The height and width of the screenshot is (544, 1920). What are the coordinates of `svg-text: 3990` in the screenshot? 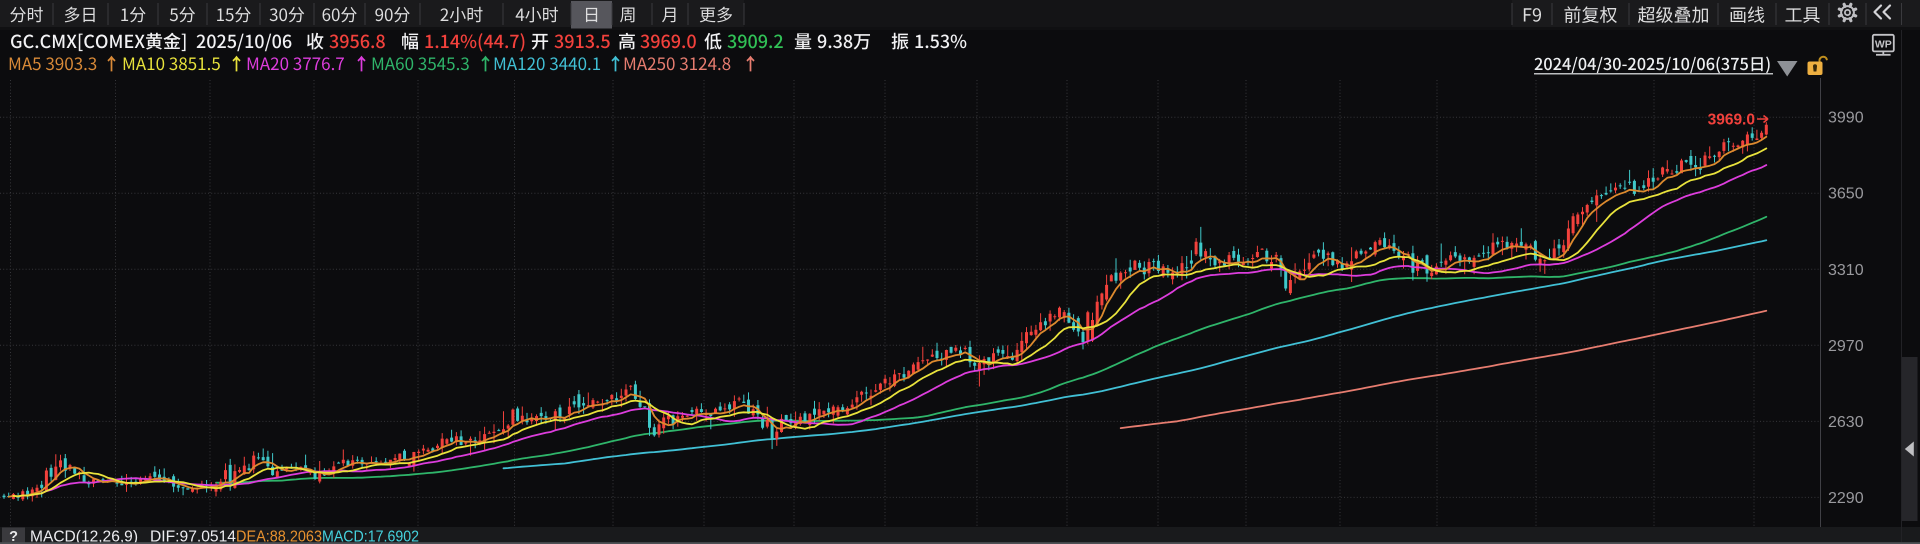 It's located at (1846, 118).